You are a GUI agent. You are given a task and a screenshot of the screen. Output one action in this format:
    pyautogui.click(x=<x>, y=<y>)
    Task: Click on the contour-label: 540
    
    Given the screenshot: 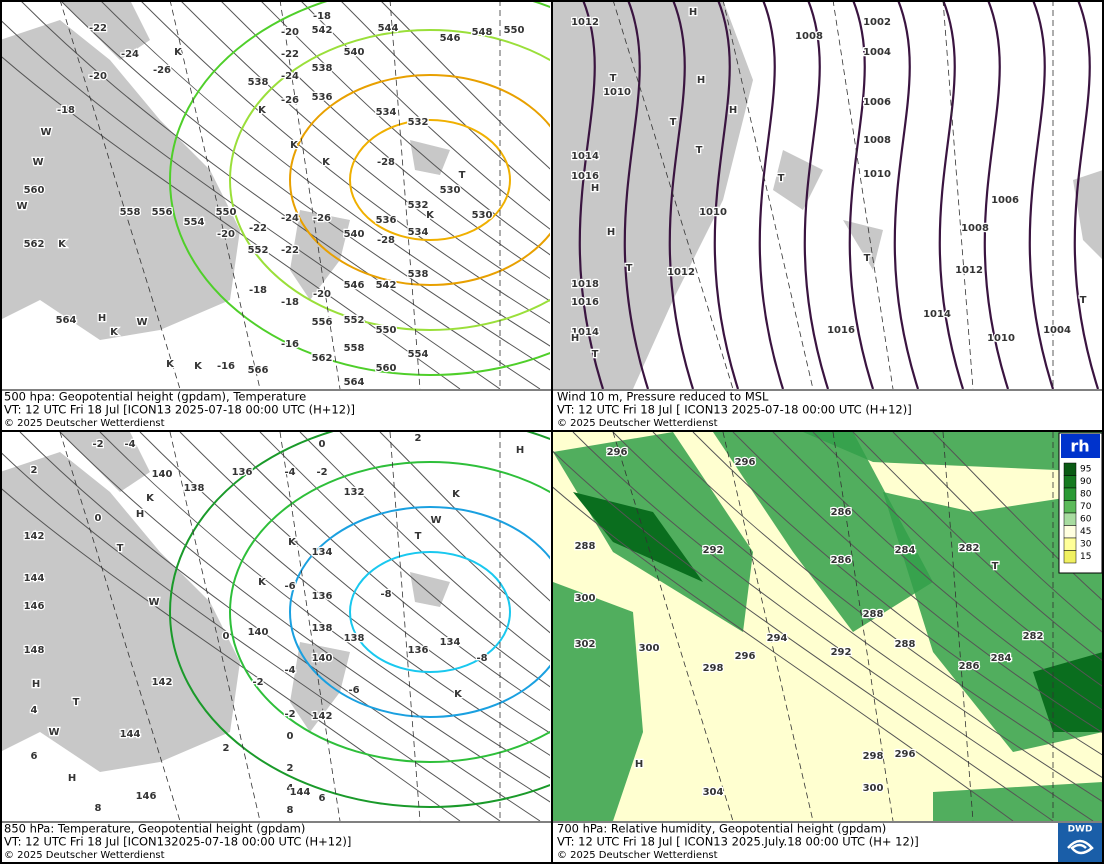 What is the action you would take?
    pyautogui.click(x=354, y=52)
    